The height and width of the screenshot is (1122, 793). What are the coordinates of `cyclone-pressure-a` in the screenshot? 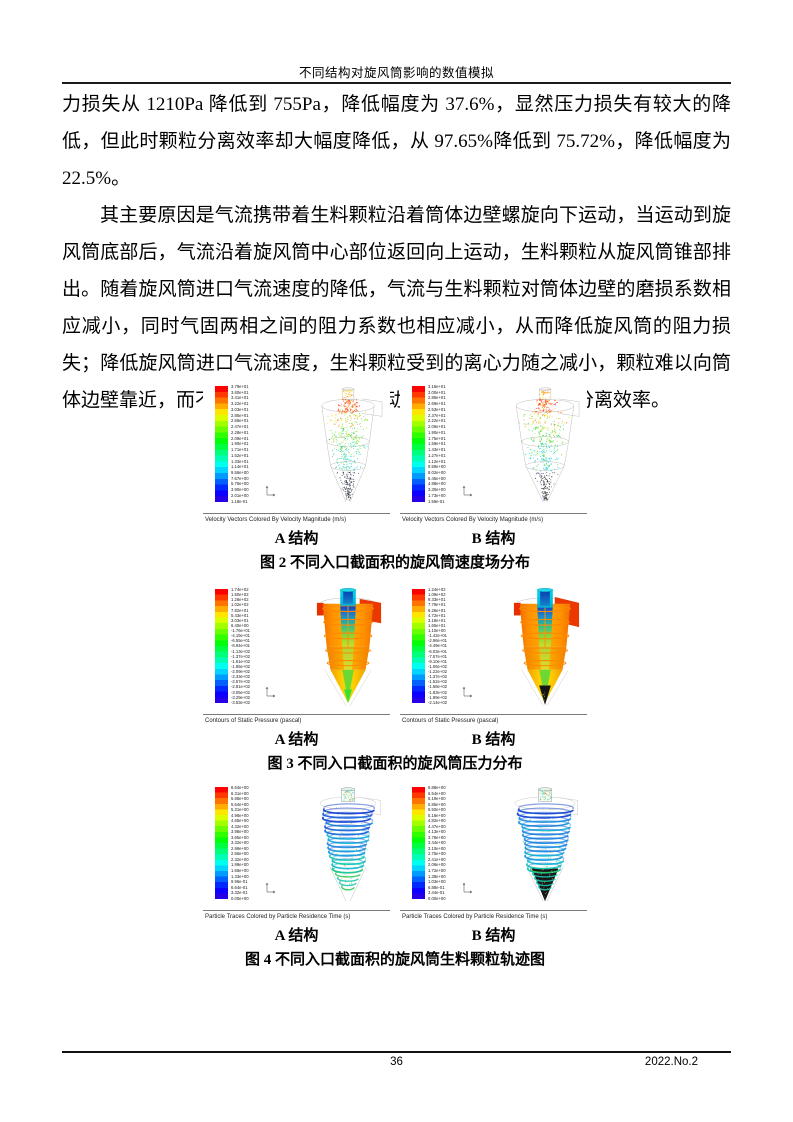 It's located at (349, 647).